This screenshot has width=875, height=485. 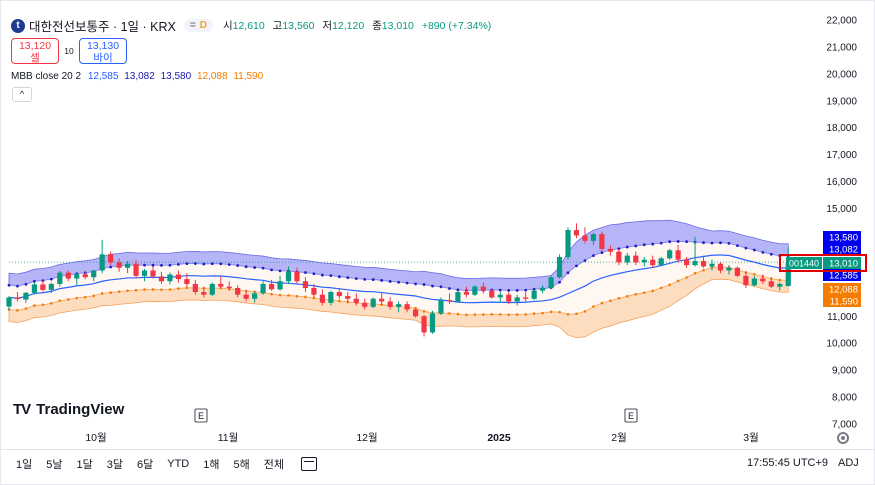 I want to click on adj-toggle: ADJ, so click(x=848, y=463).